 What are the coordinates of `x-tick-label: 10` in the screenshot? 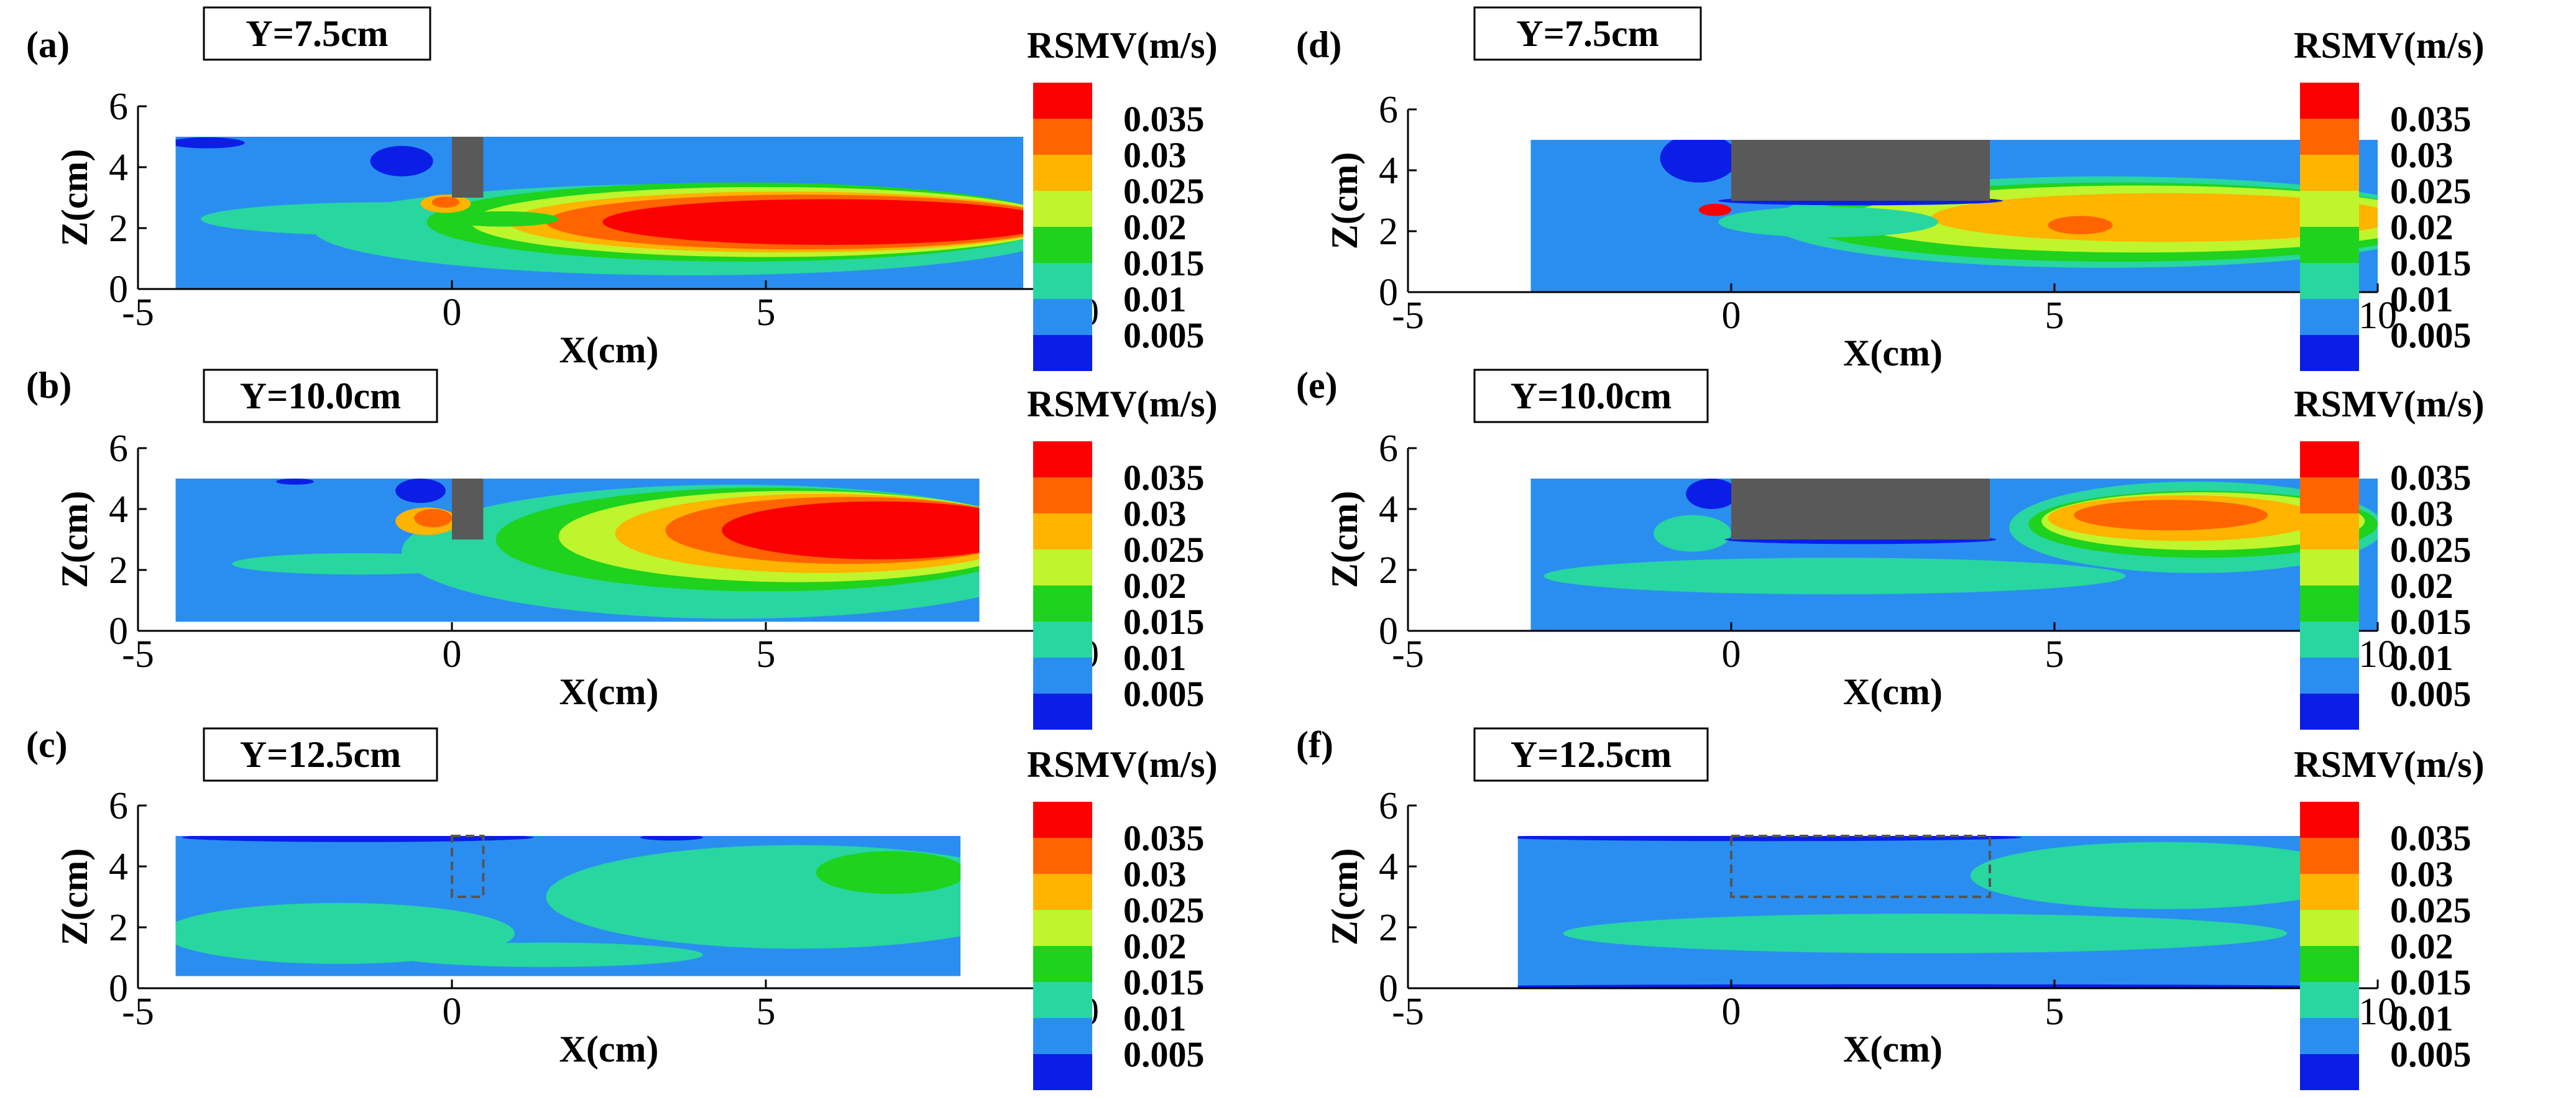 It's located at (2377, 1012).